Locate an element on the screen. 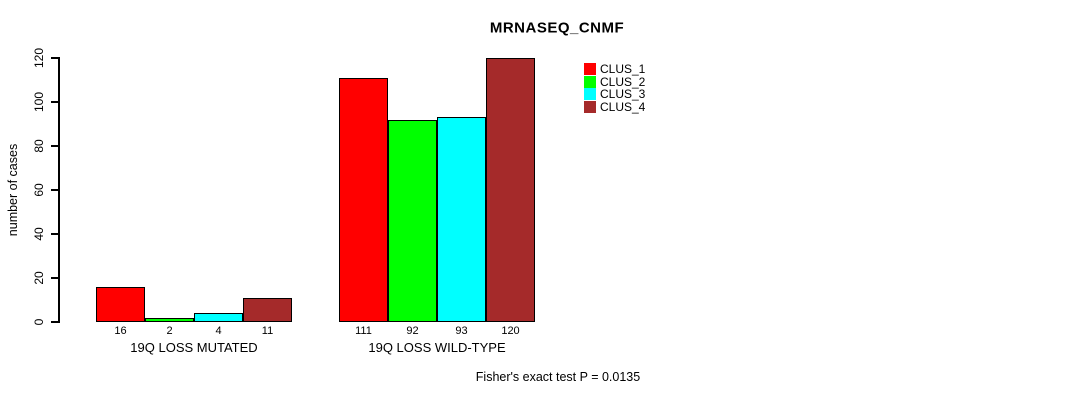 The height and width of the screenshot is (400, 1090). bar-value-label: 120 is located at coordinates (510, 331).